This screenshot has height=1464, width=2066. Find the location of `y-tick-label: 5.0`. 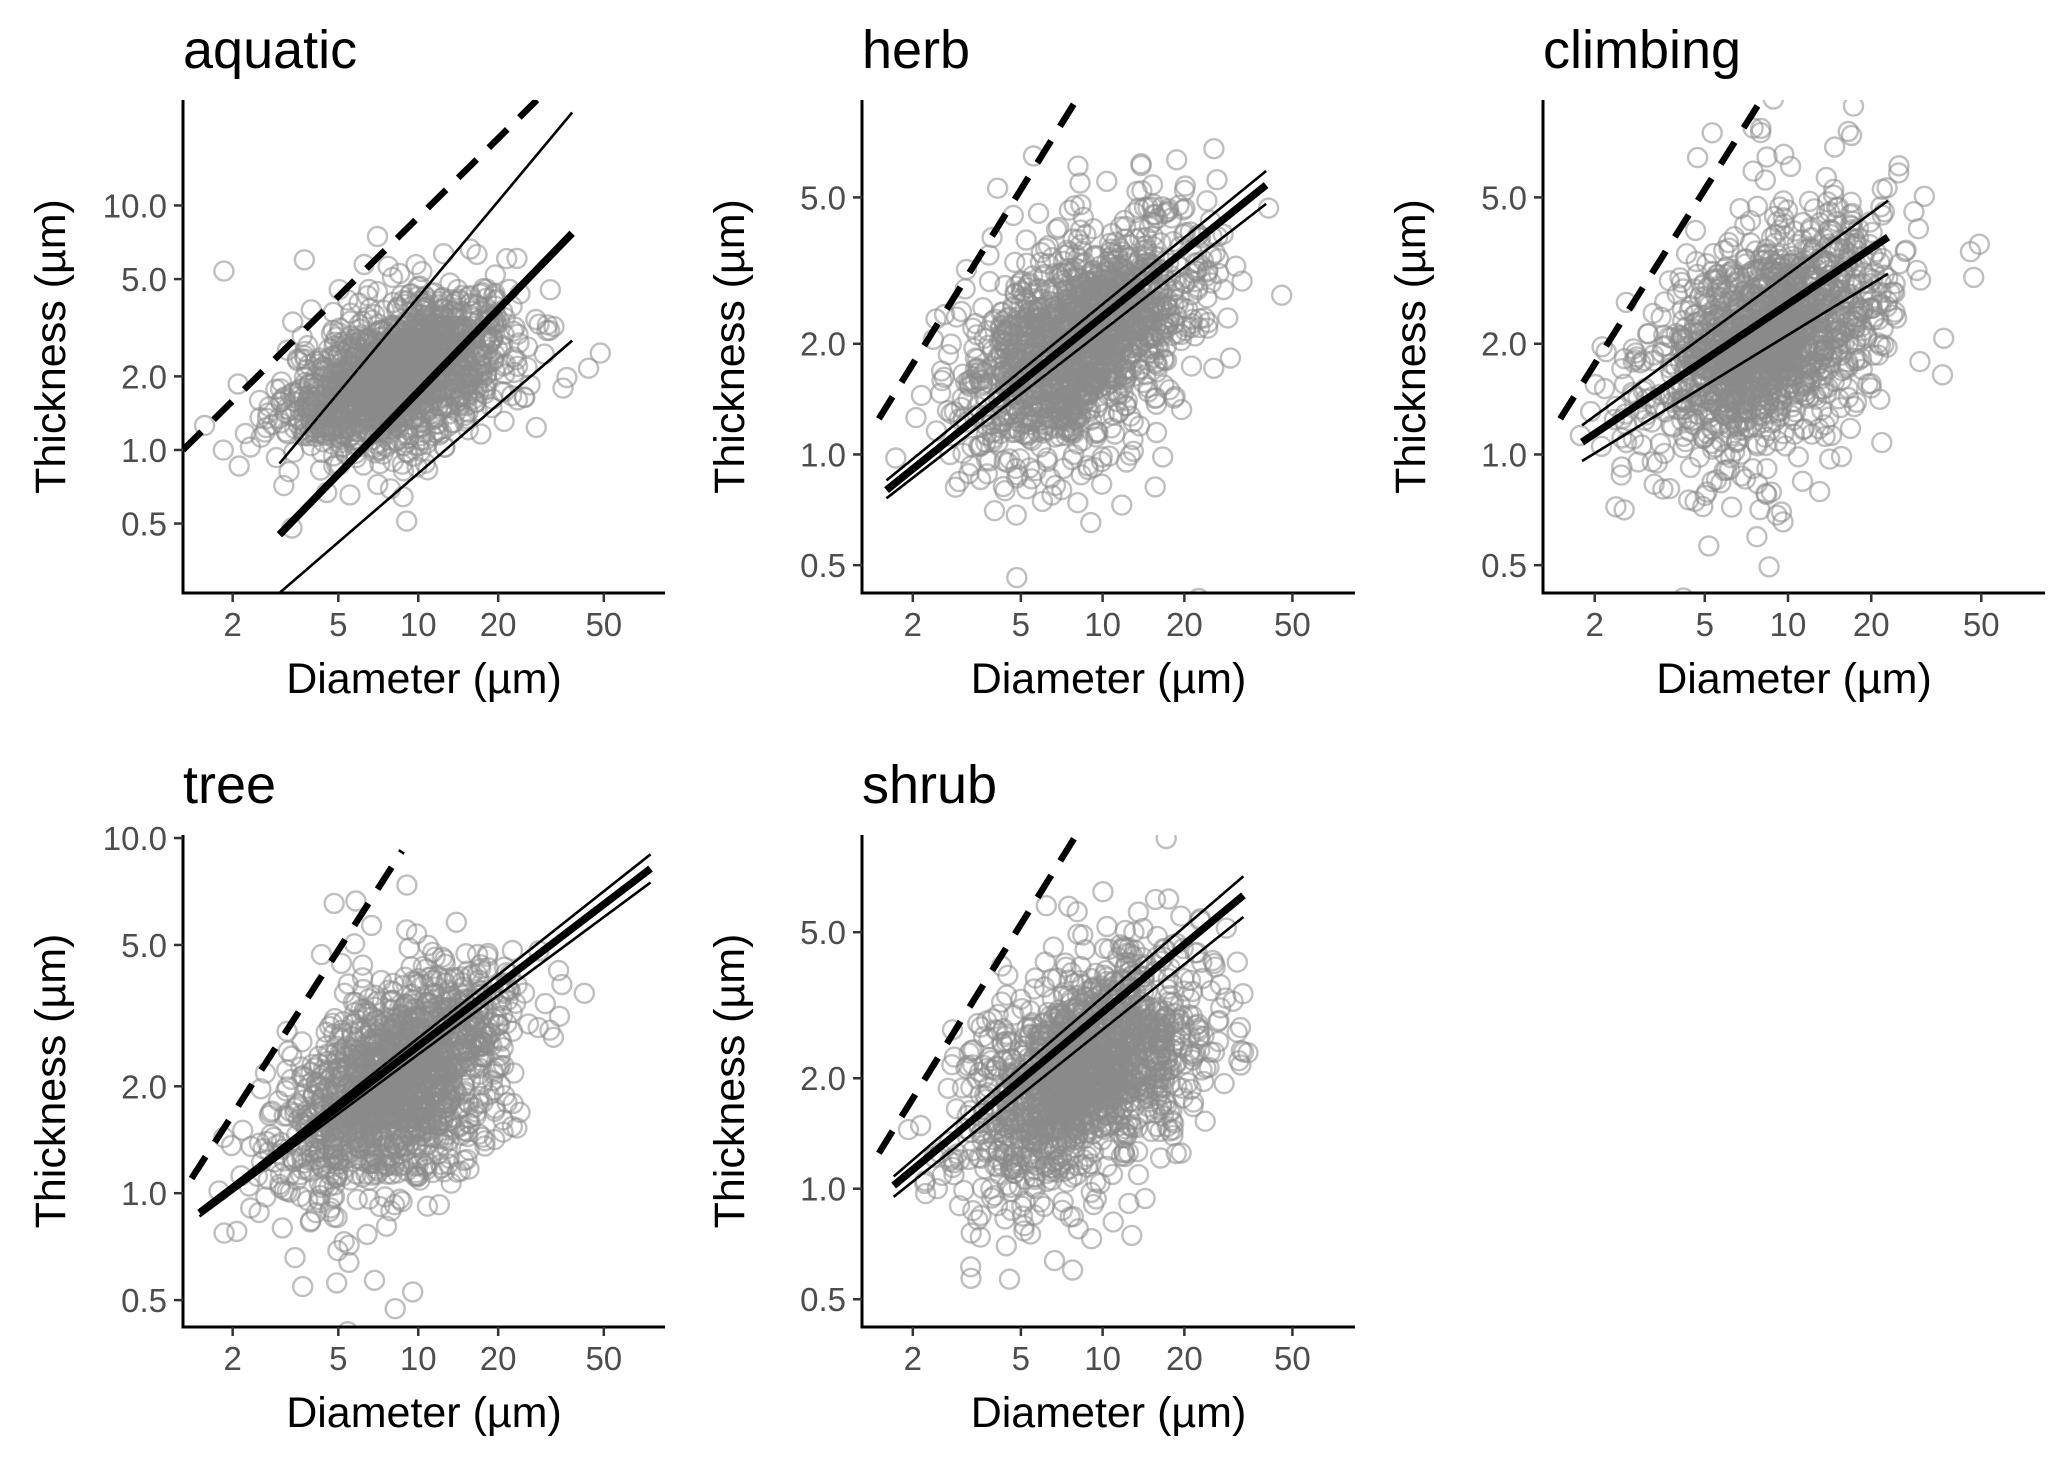

y-tick-label: 5.0 is located at coordinates (144, 279).